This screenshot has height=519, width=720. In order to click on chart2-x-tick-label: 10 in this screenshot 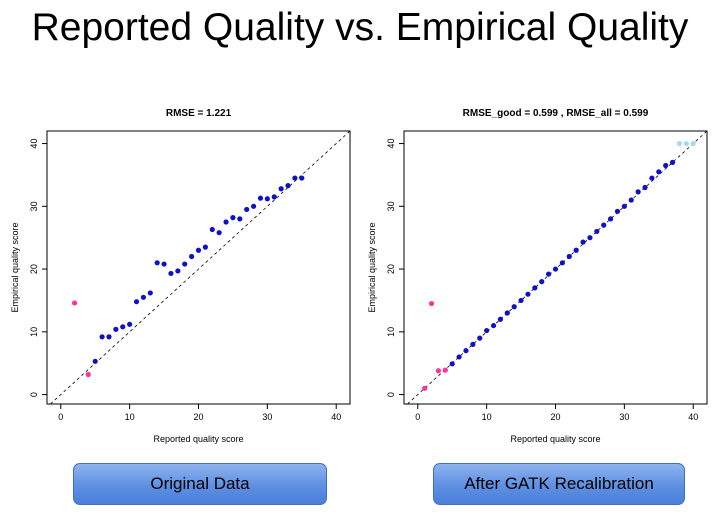, I will do `click(487, 417)`.